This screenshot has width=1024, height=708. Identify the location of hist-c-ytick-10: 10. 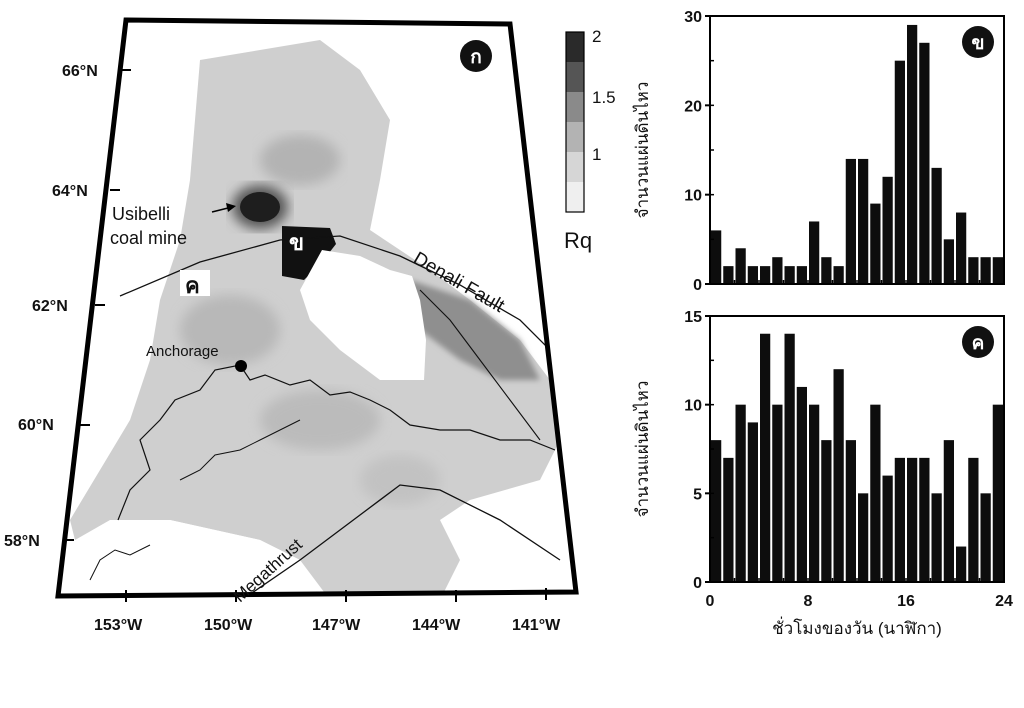
(693, 406).